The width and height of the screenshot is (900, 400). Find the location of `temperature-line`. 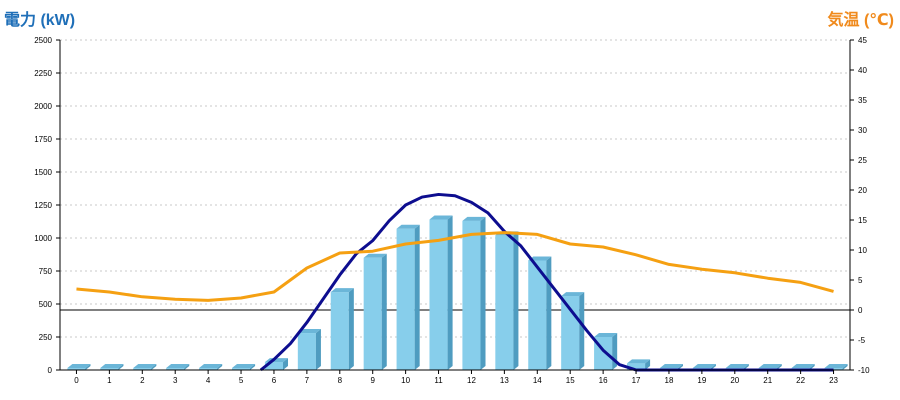

temperature-line is located at coordinates (455, 266).